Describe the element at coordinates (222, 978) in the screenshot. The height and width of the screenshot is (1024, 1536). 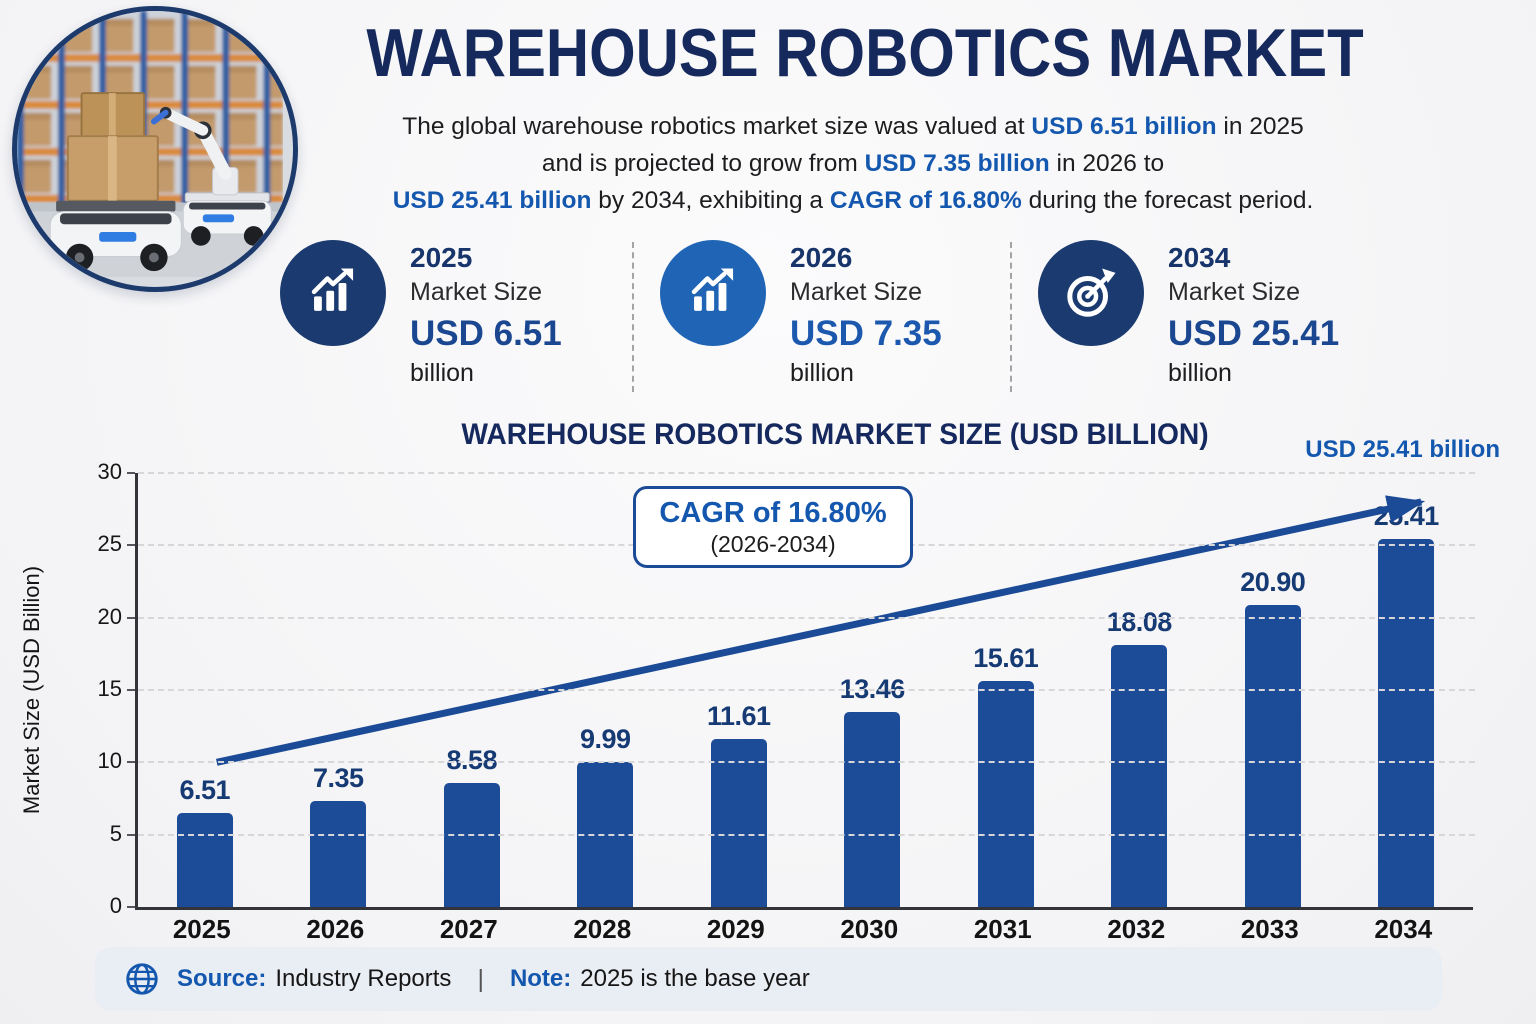
I see `source-label: Source:` at that location.